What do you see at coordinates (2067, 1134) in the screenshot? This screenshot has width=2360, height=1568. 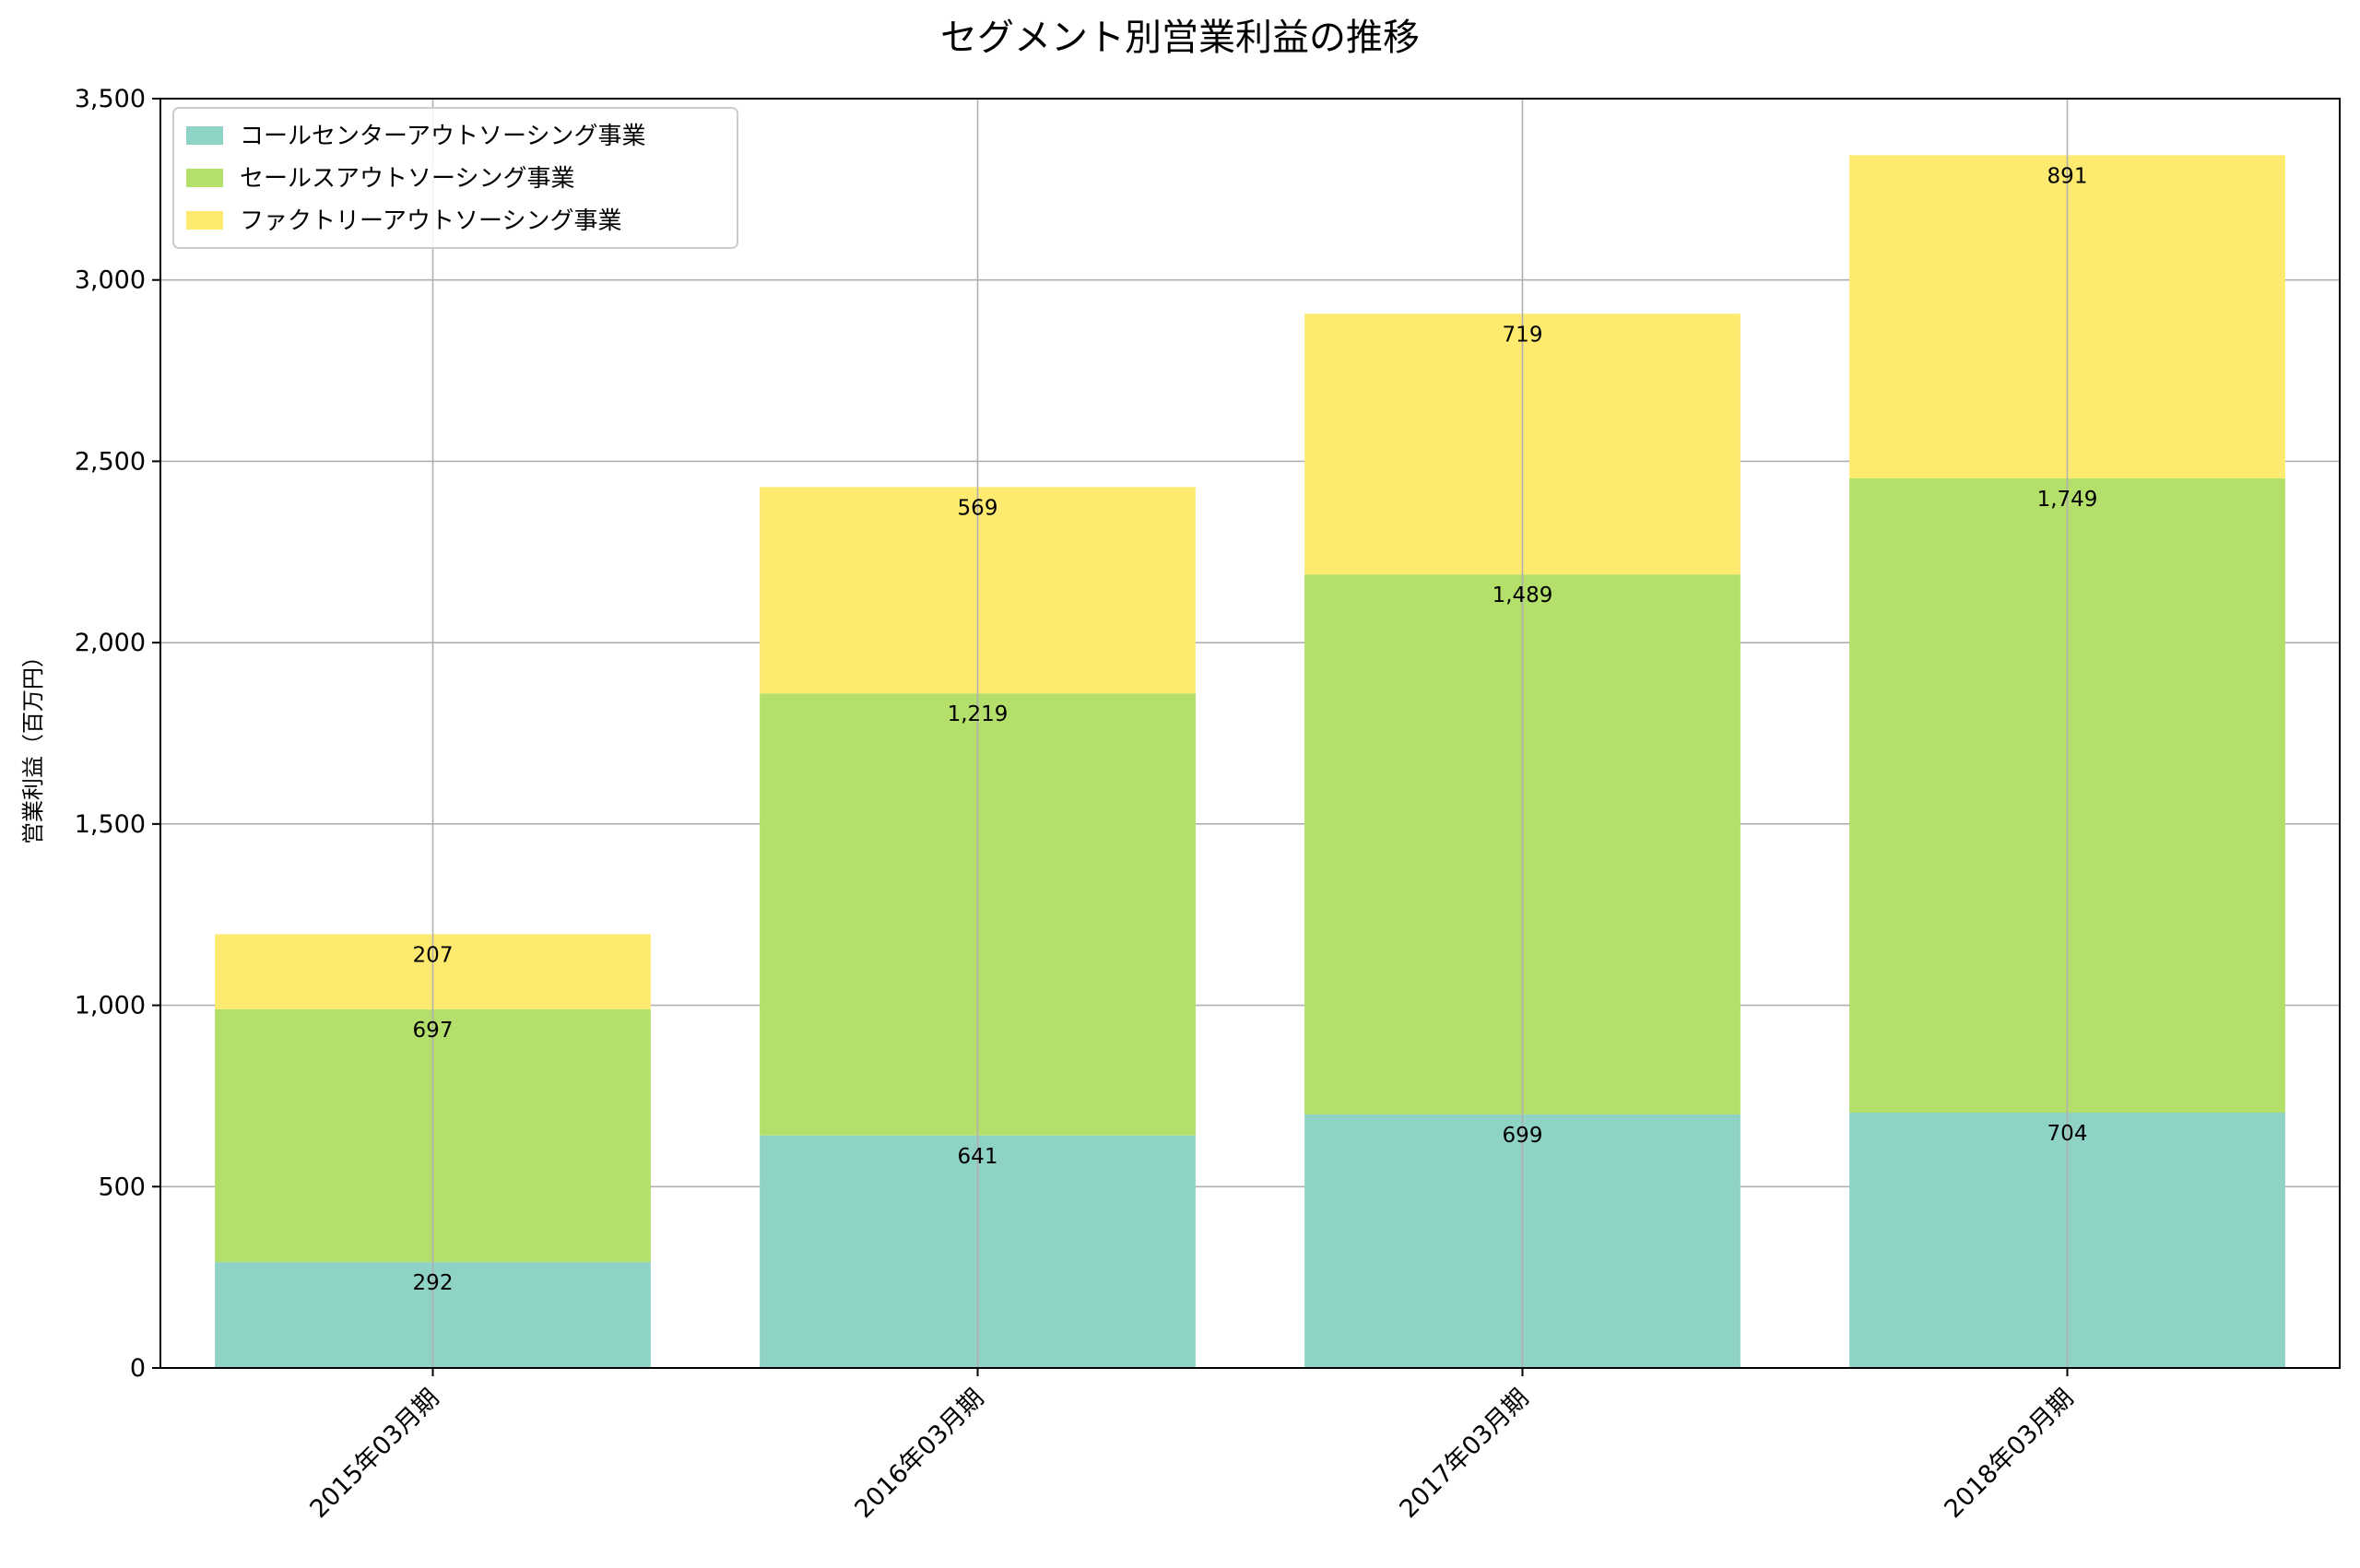 I see `data-label: 704` at bounding box center [2067, 1134].